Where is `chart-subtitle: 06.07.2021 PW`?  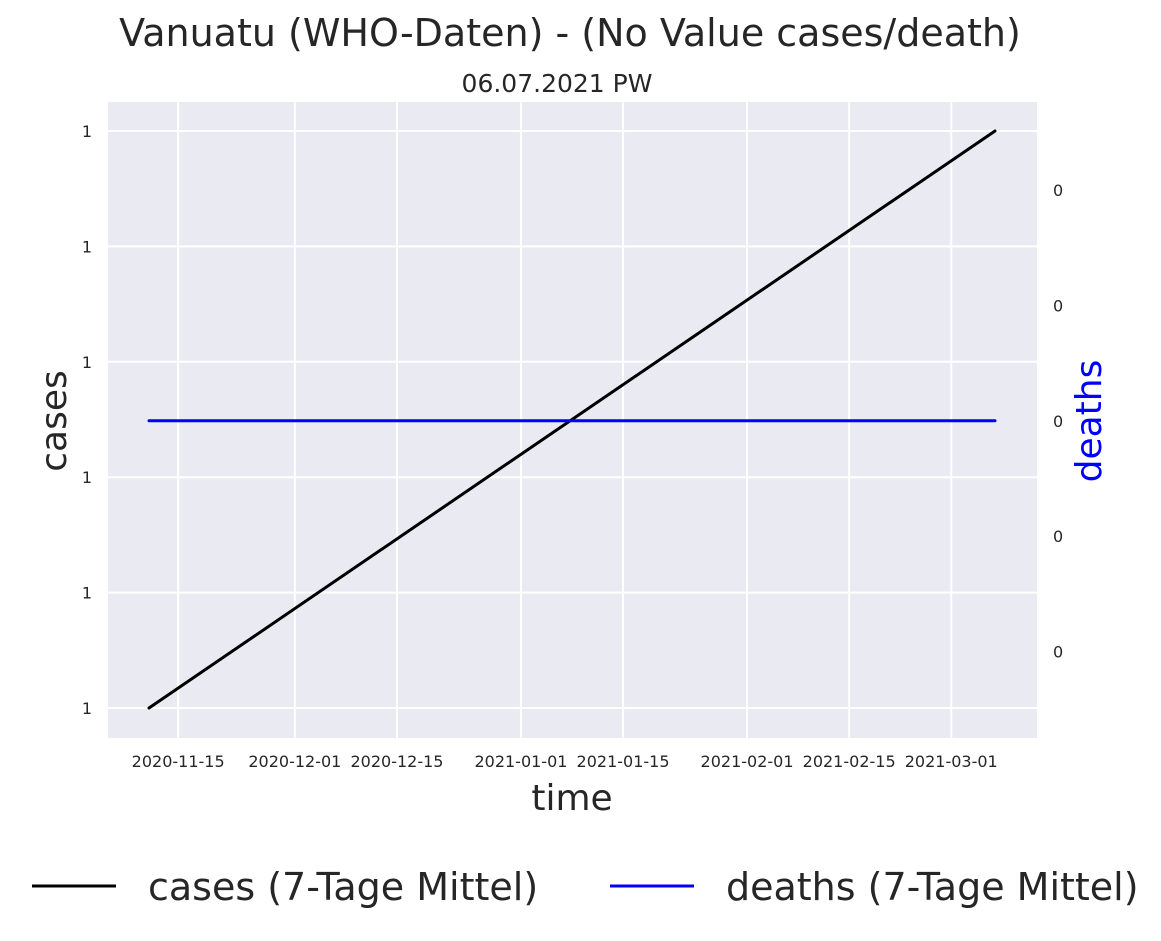
chart-subtitle: 06.07.2021 PW is located at coordinates (557, 83).